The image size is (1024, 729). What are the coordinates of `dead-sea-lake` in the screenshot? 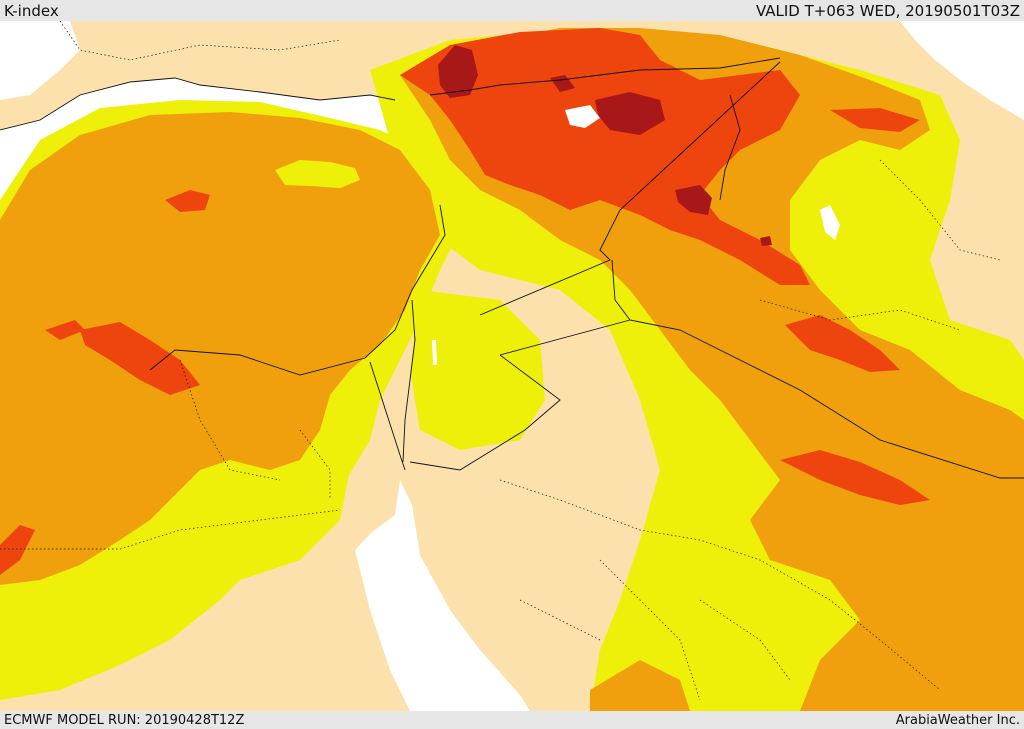 It's located at (434, 352).